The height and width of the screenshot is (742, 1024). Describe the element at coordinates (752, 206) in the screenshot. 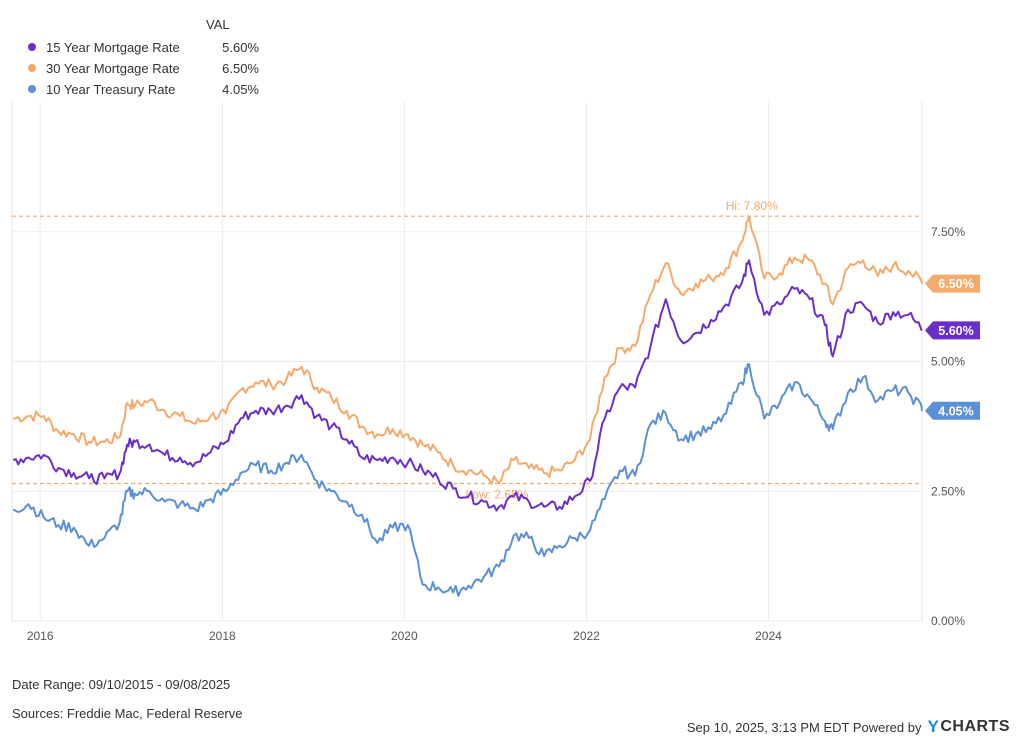

I see `reference-line-label: Hi: 7.80%` at that location.